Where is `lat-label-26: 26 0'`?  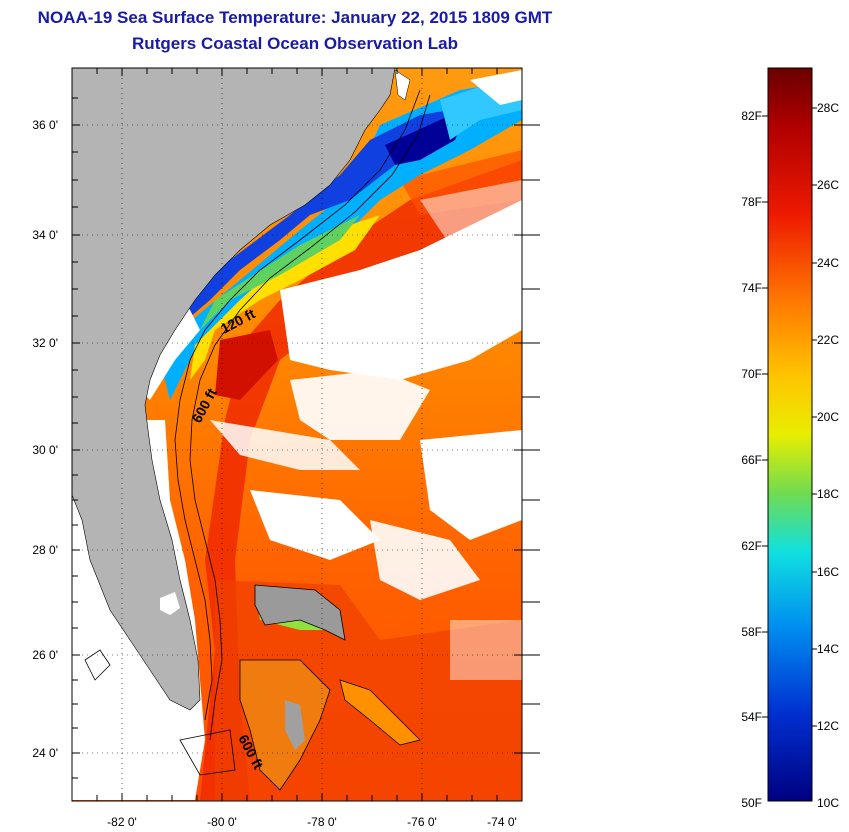
lat-label-26: 26 0' is located at coordinates (45, 655).